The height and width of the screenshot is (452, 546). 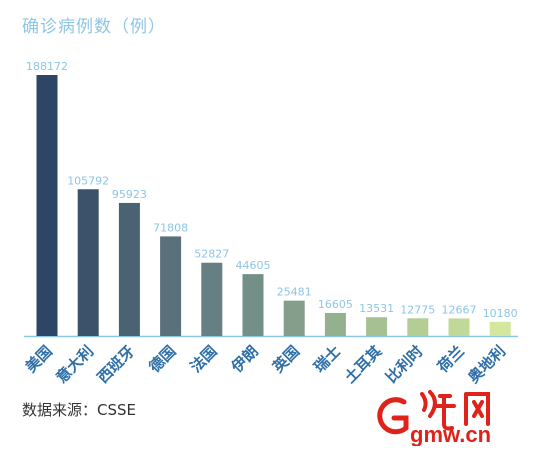 What do you see at coordinates (253, 265) in the screenshot?
I see `value-label-5: 44605` at bounding box center [253, 265].